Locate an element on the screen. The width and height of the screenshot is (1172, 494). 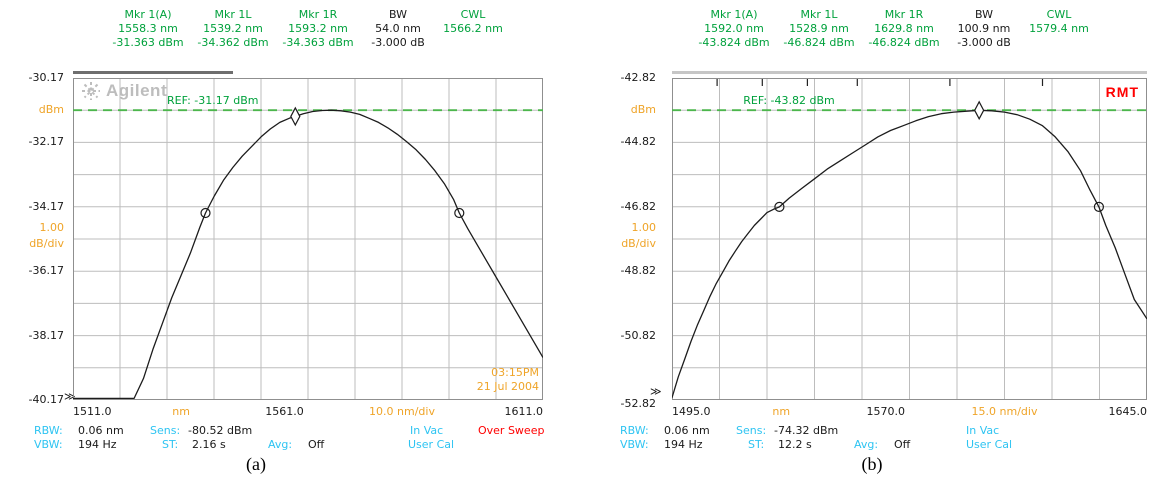
readout-wavelength: 1629.8 nm is located at coordinates (904, 28).